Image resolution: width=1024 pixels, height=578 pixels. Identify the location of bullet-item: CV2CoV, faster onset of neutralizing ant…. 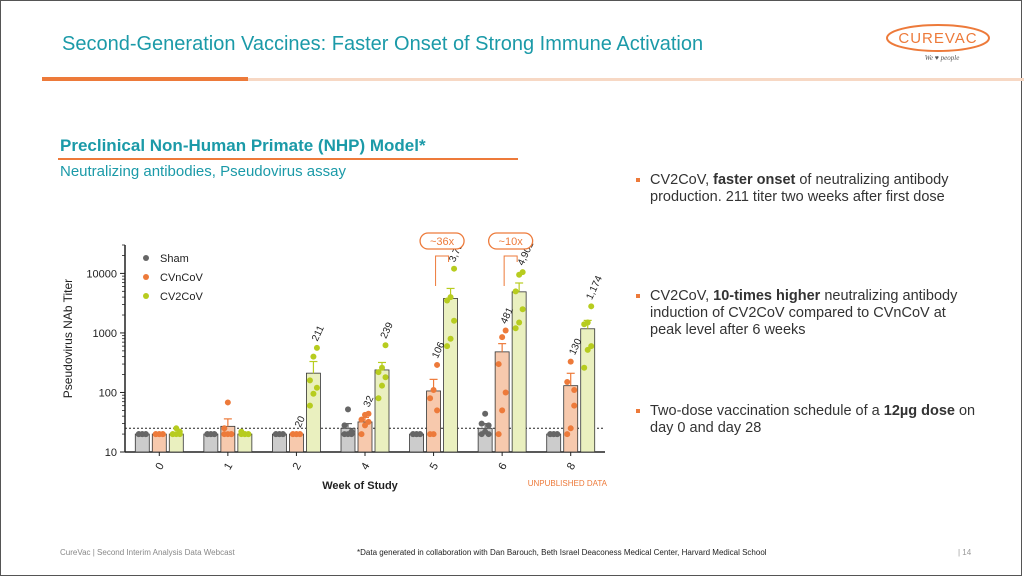
(806, 189).